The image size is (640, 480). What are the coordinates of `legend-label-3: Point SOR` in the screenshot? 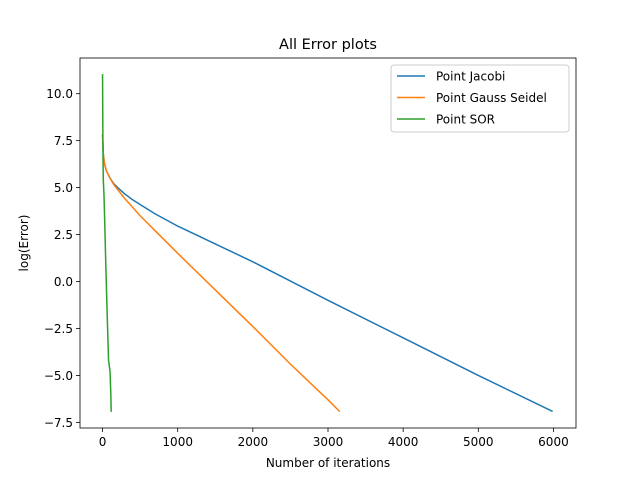 It's located at (465, 120).